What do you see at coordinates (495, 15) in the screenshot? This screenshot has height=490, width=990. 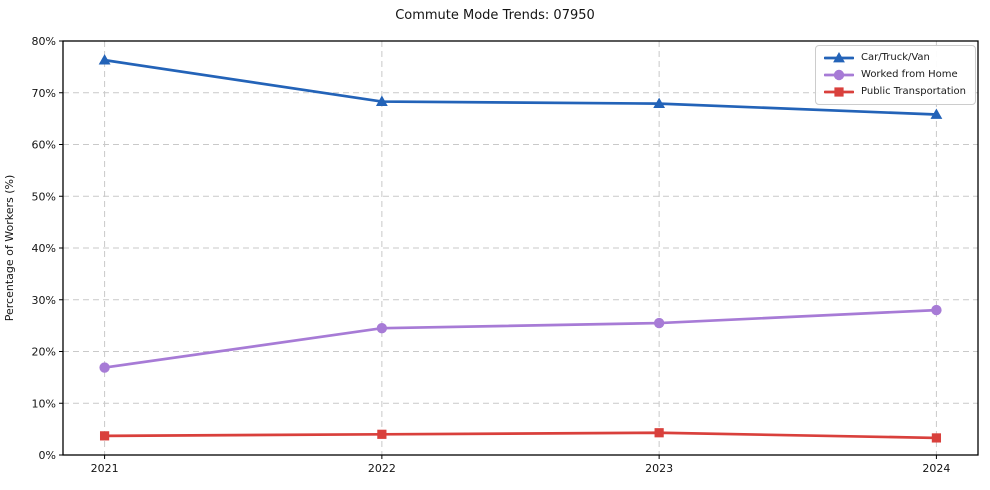 I see `chart-title: Commute Mode Trends: 07950` at bounding box center [495, 15].